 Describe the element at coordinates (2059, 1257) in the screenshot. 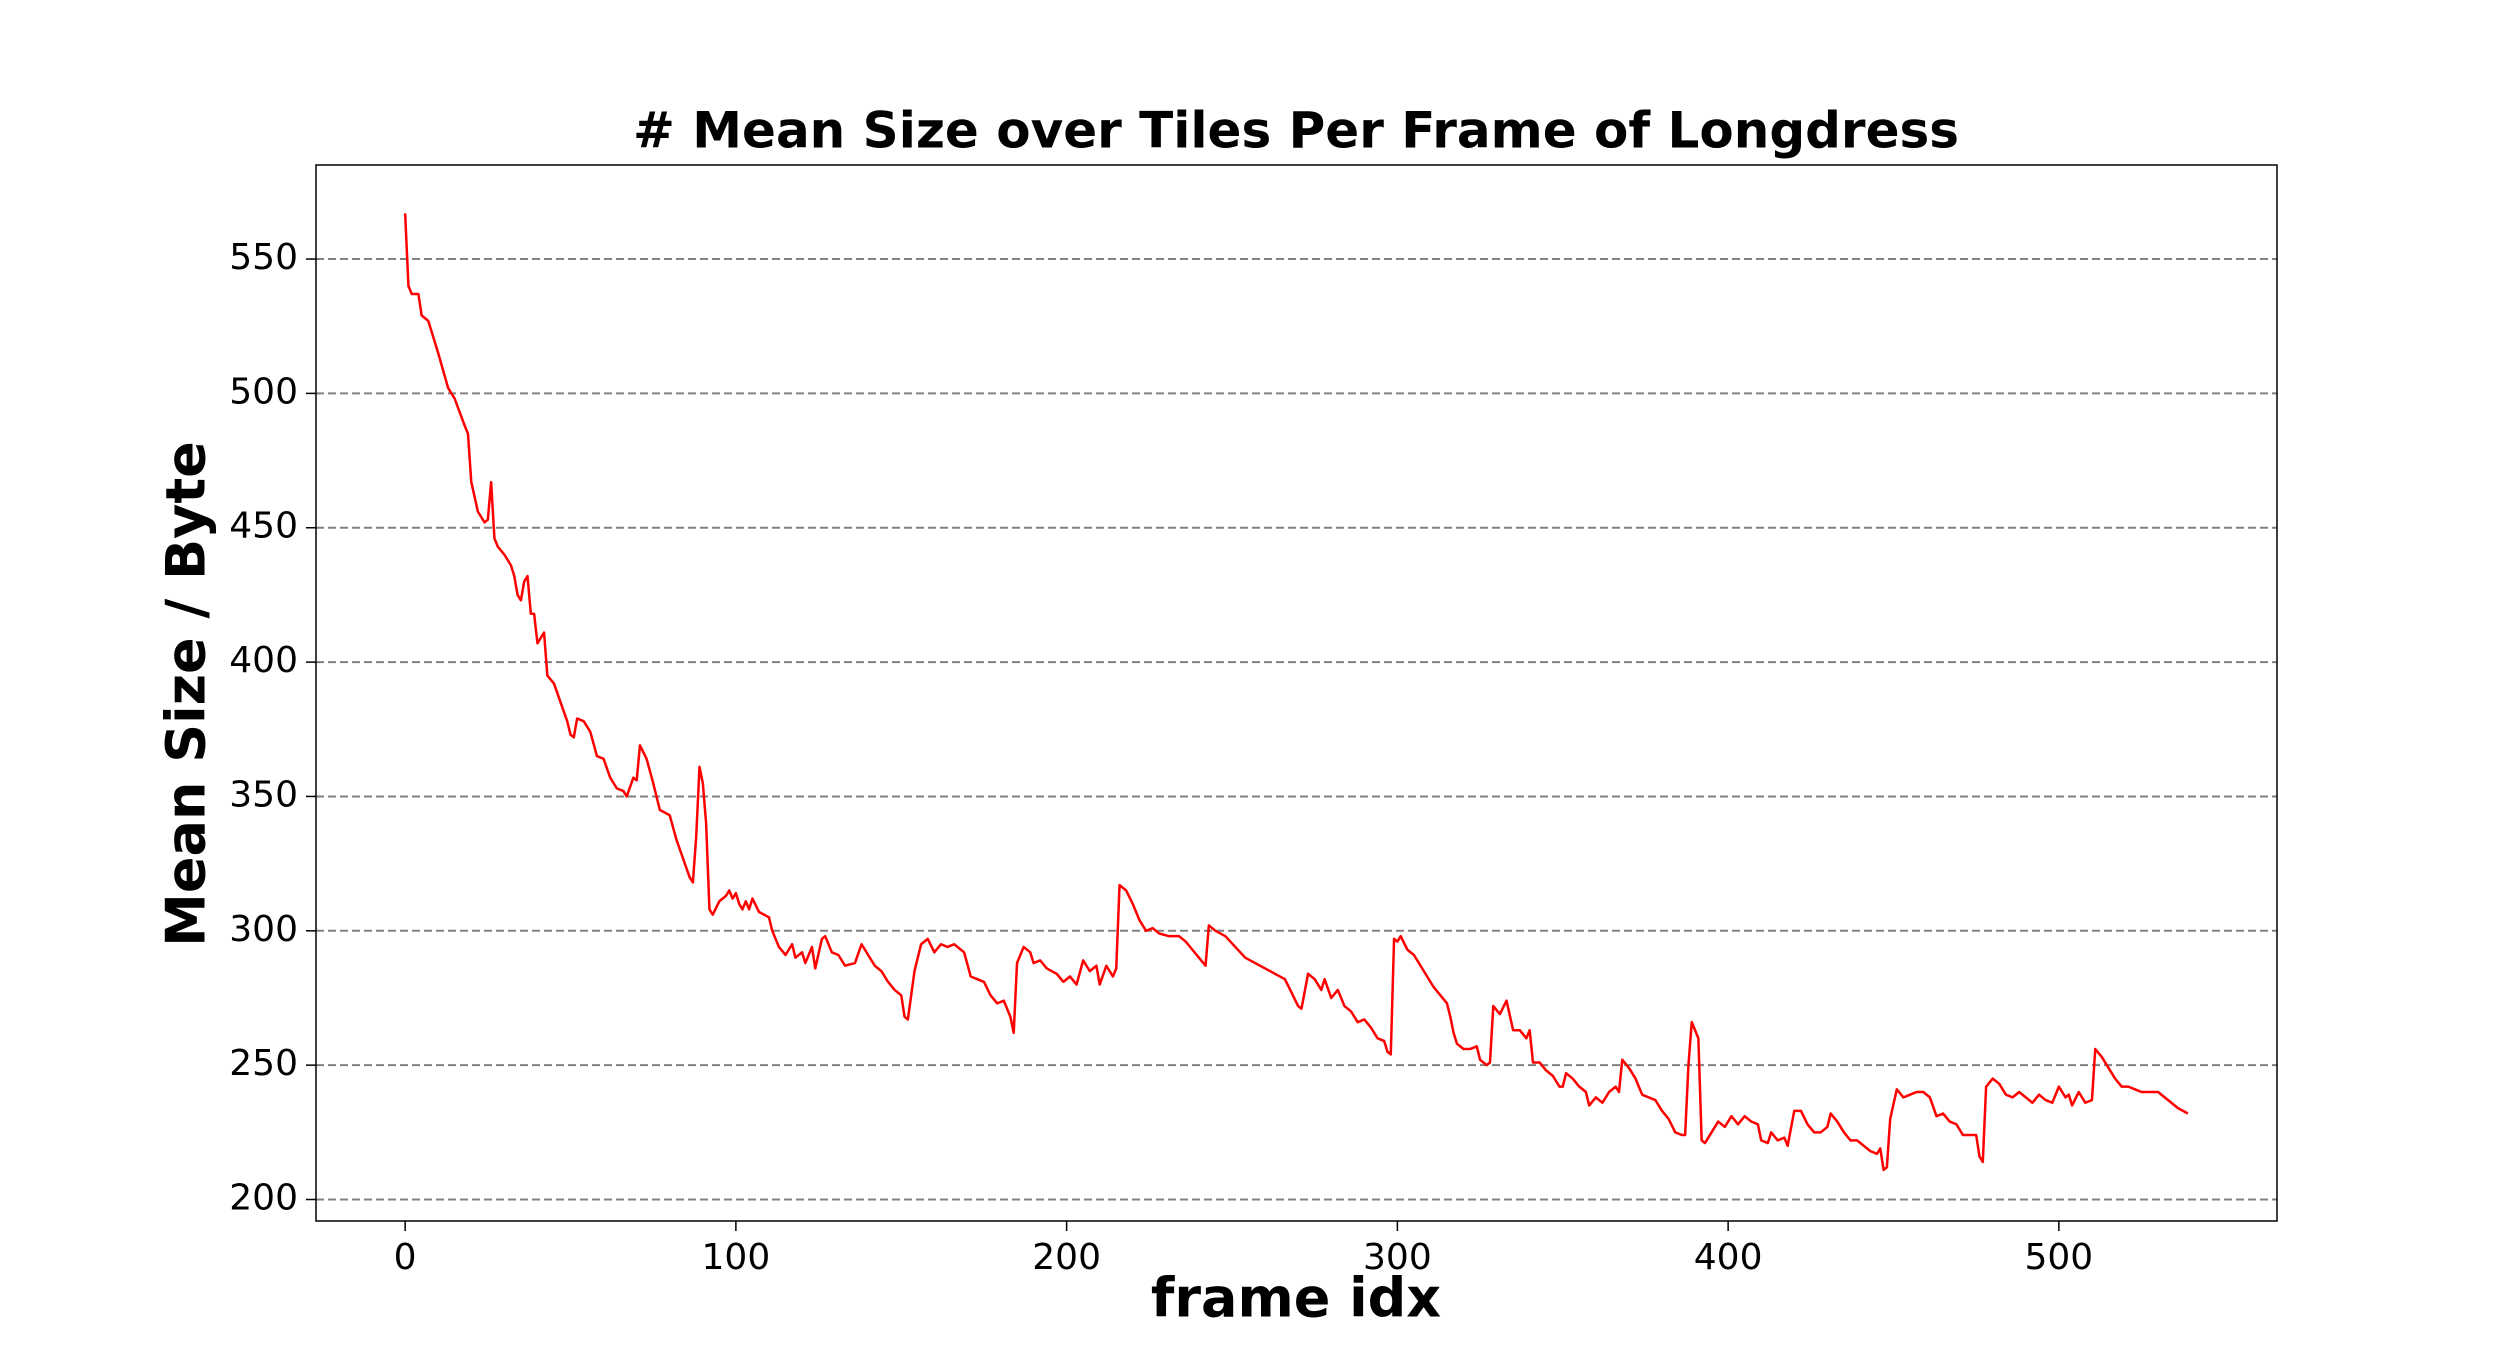

I see `x-tick-label: 500` at that location.